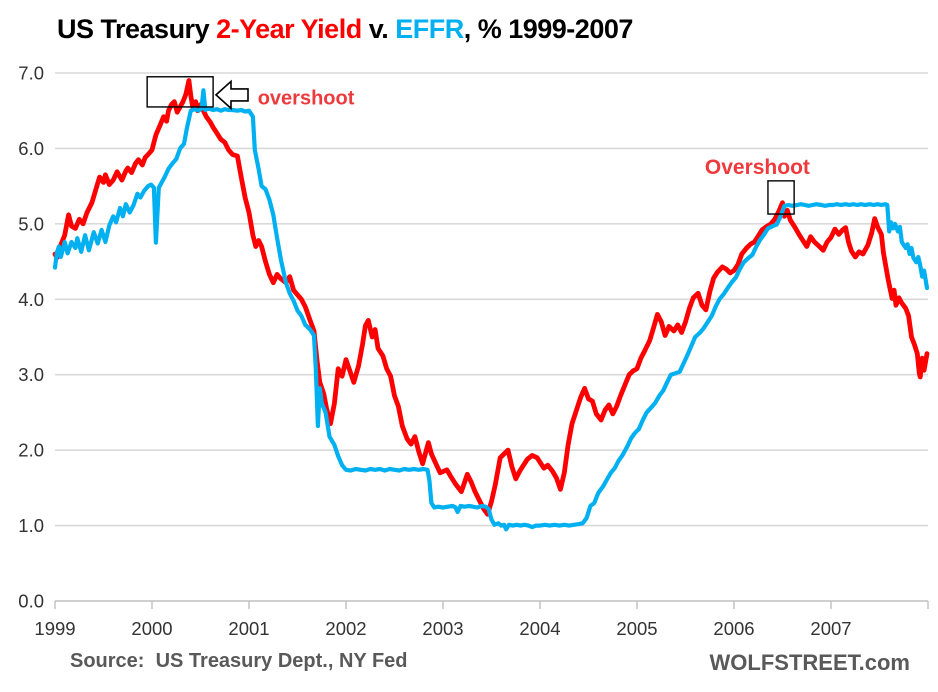  Describe the element at coordinates (429, 29) in the screenshot. I see `title-segment-3: EFFR` at that location.